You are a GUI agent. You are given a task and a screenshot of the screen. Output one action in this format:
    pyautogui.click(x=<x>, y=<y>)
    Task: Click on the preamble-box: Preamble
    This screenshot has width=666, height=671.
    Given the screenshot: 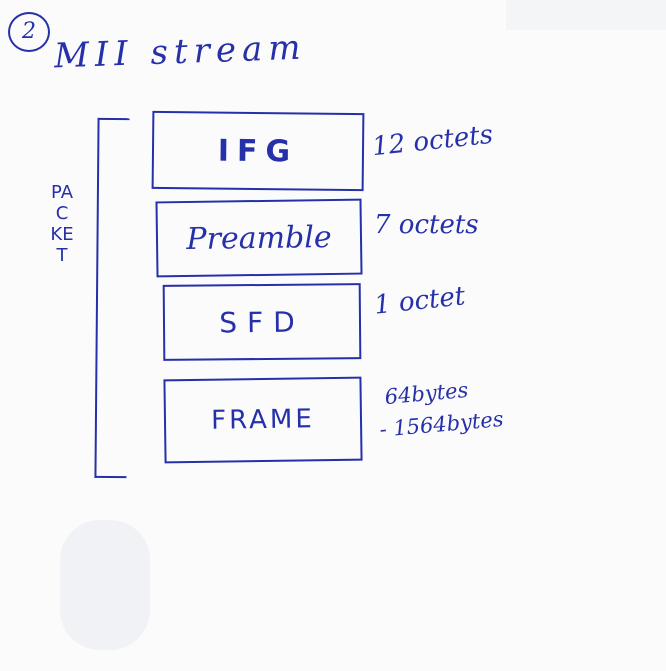 What is the action you would take?
    pyautogui.click(x=259, y=238)
    